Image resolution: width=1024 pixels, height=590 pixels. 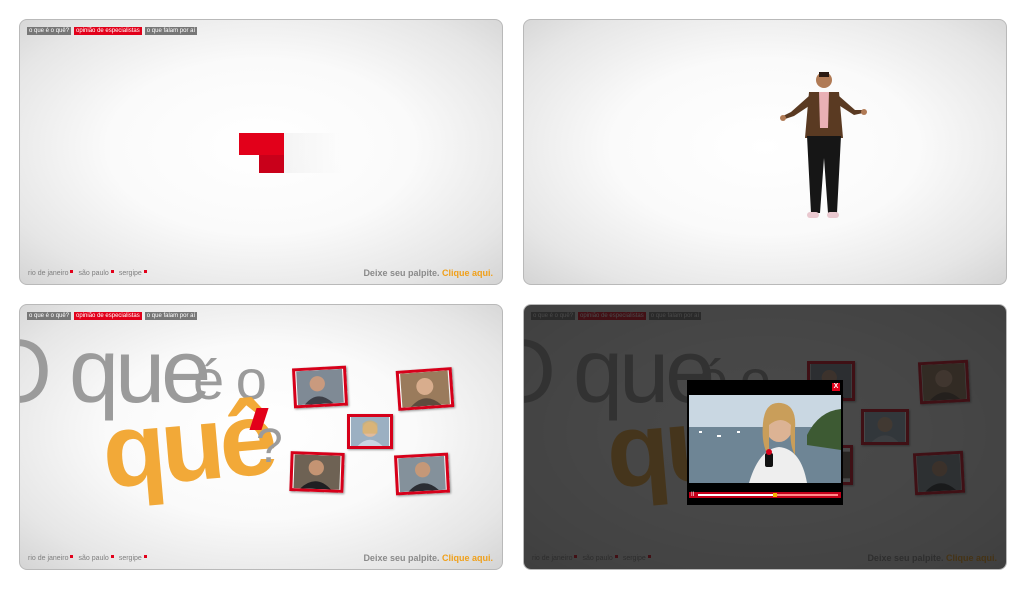 What do you see at coordinates (775, 495) in the screenshot?
I see `progress-knob` at bounding box center [775, 495].